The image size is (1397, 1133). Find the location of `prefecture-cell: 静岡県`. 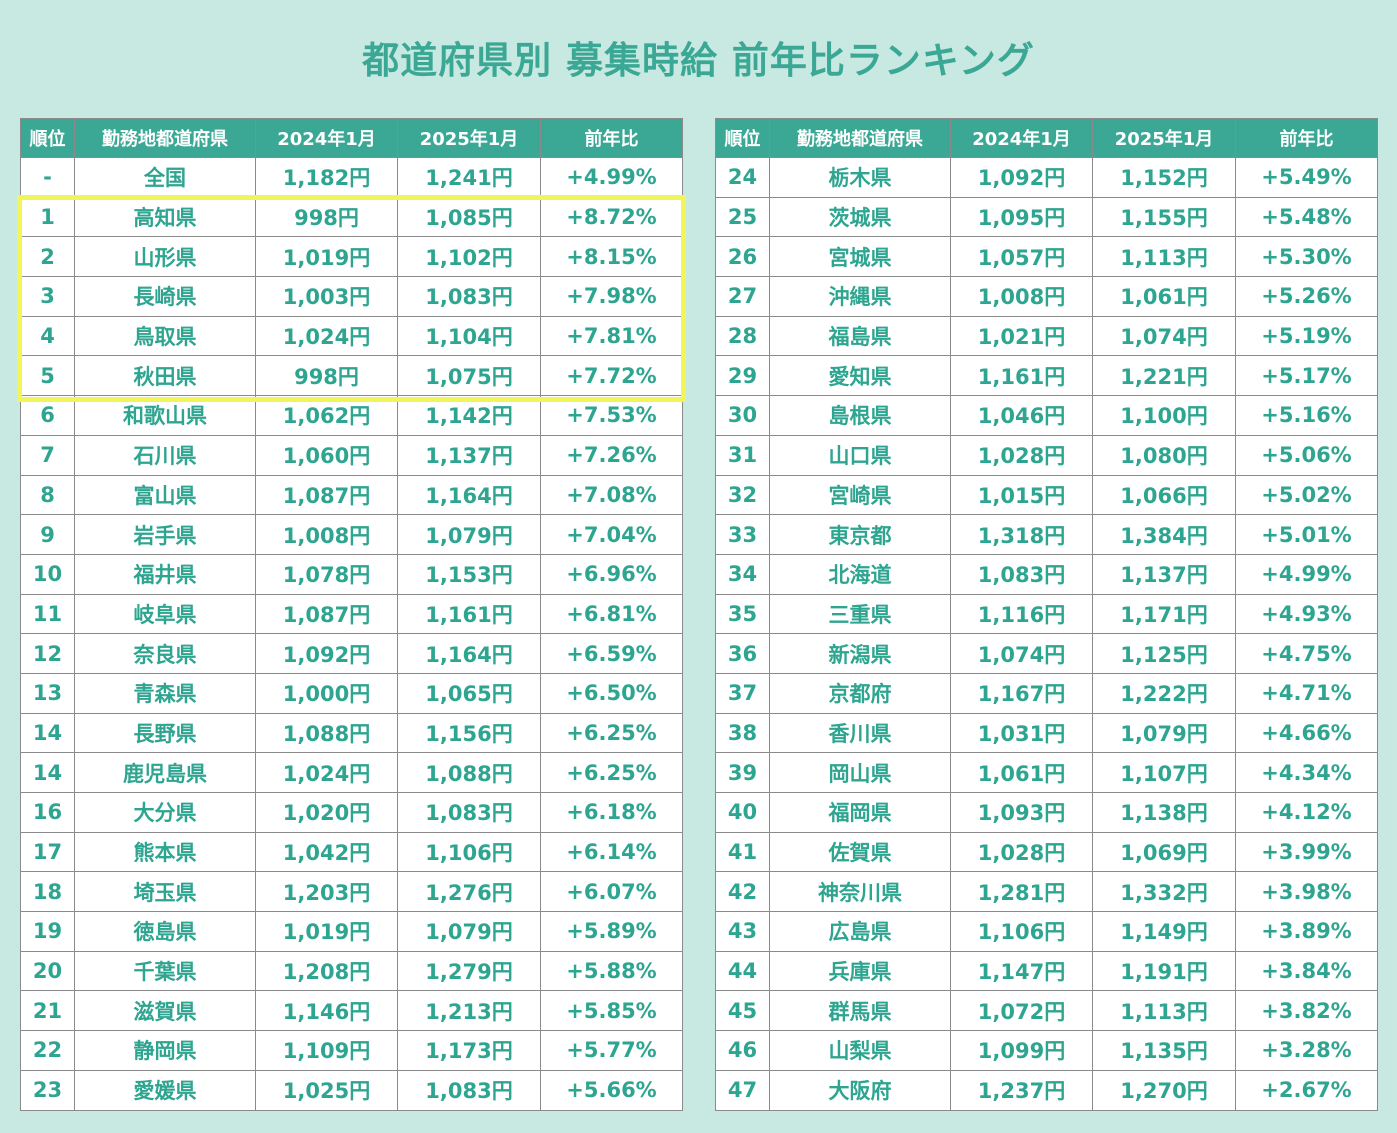

prefecture-cell: 静岡県 is located at coordinates (165, 1050).